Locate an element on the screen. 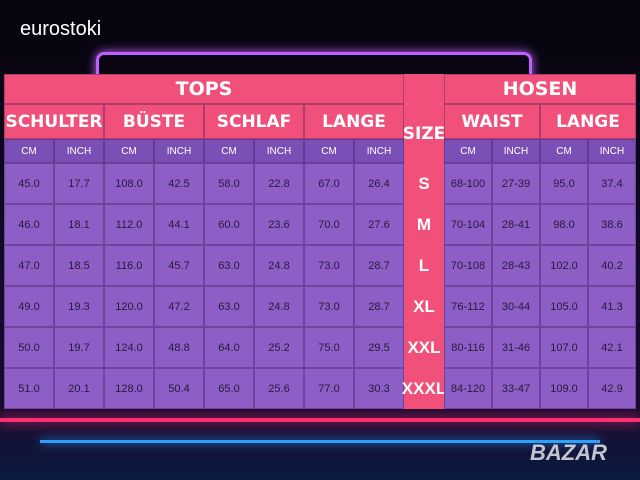 The image size is (640, 480). cell: 109.0 is located at coordinates (564, 388).